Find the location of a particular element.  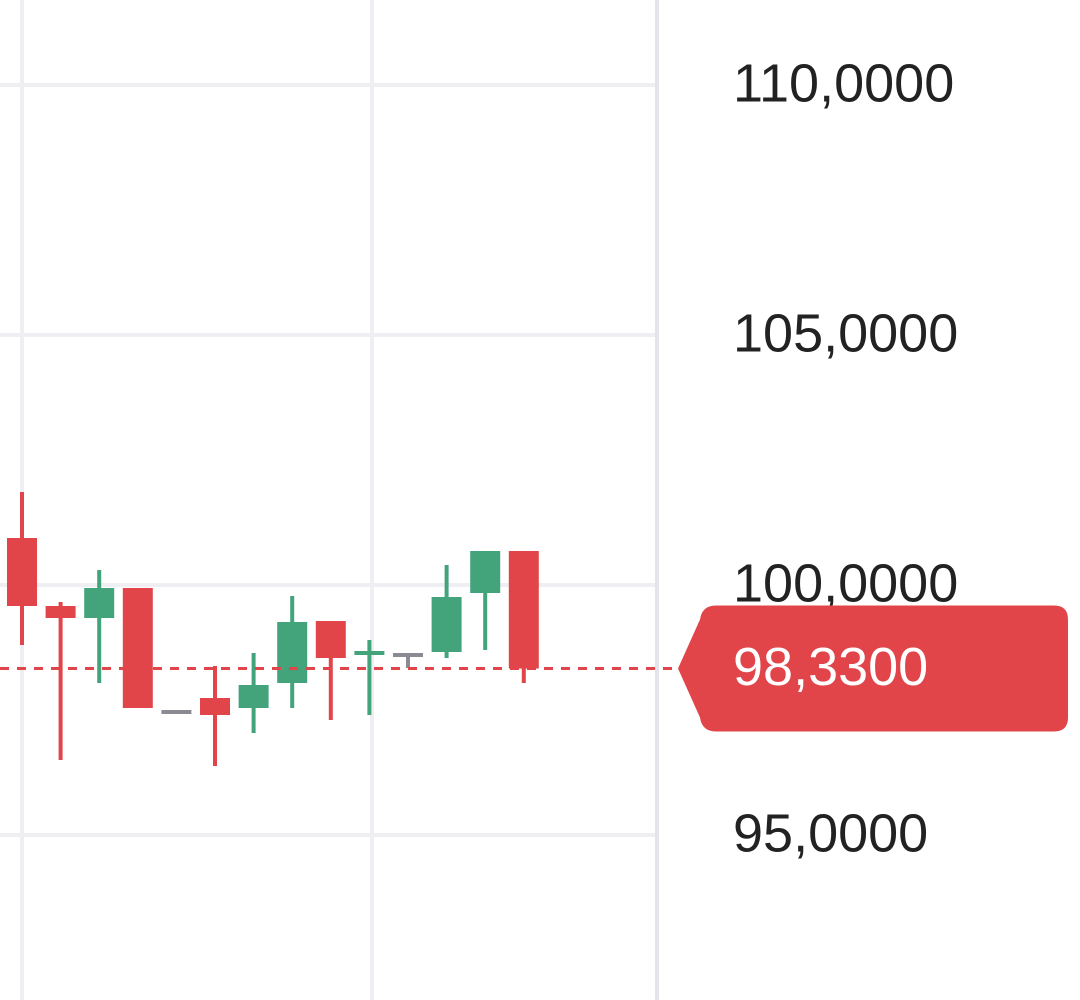

price-label: 98,3300 is located at coordinates (830, 667).